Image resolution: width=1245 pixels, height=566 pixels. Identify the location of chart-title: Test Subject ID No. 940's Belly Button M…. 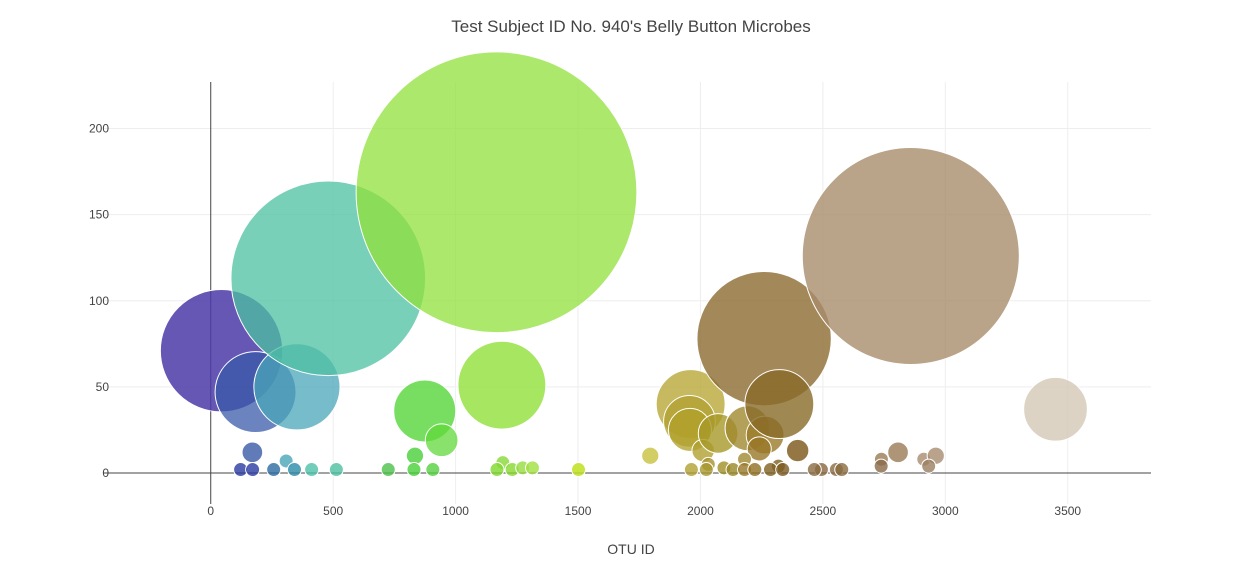
(630, 26).